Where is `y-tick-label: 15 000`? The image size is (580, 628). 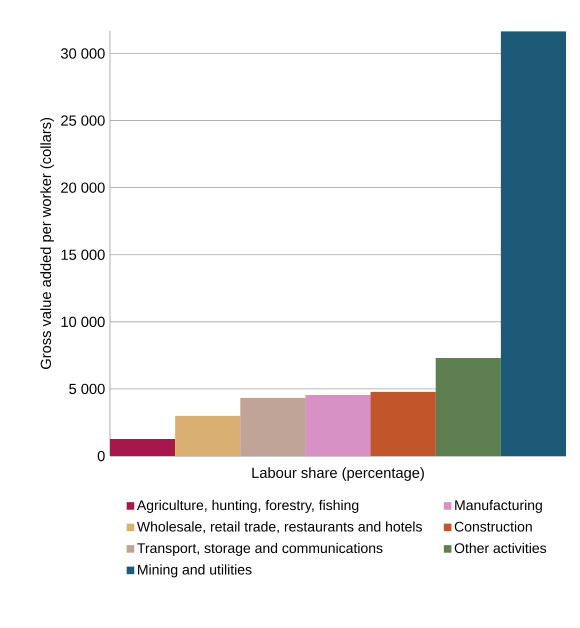 y-tick-label: 15 000 is located at coordinates (83, 255).